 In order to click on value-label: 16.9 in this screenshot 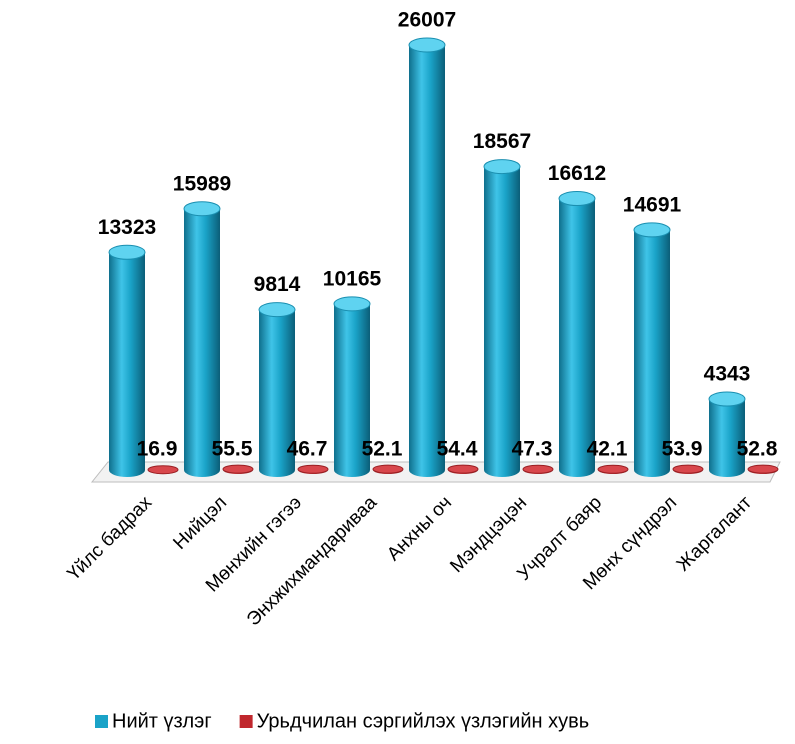, I will do `click(157, 449)`.